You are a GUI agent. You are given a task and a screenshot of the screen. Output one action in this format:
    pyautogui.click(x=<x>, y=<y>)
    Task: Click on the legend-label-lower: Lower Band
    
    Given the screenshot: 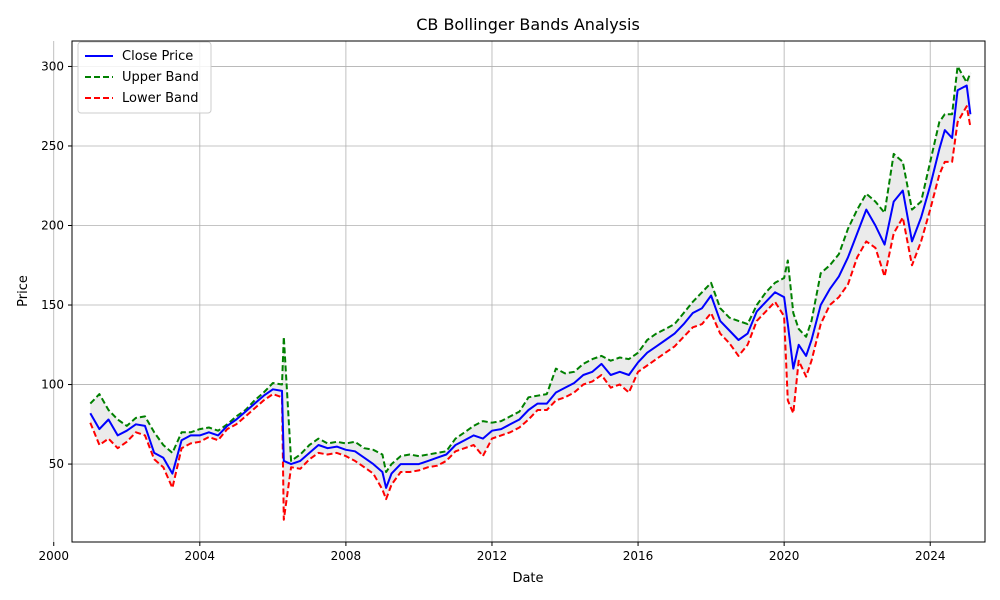 What is the action you would take?
    pyautogui.click(x=160, y=98)
    